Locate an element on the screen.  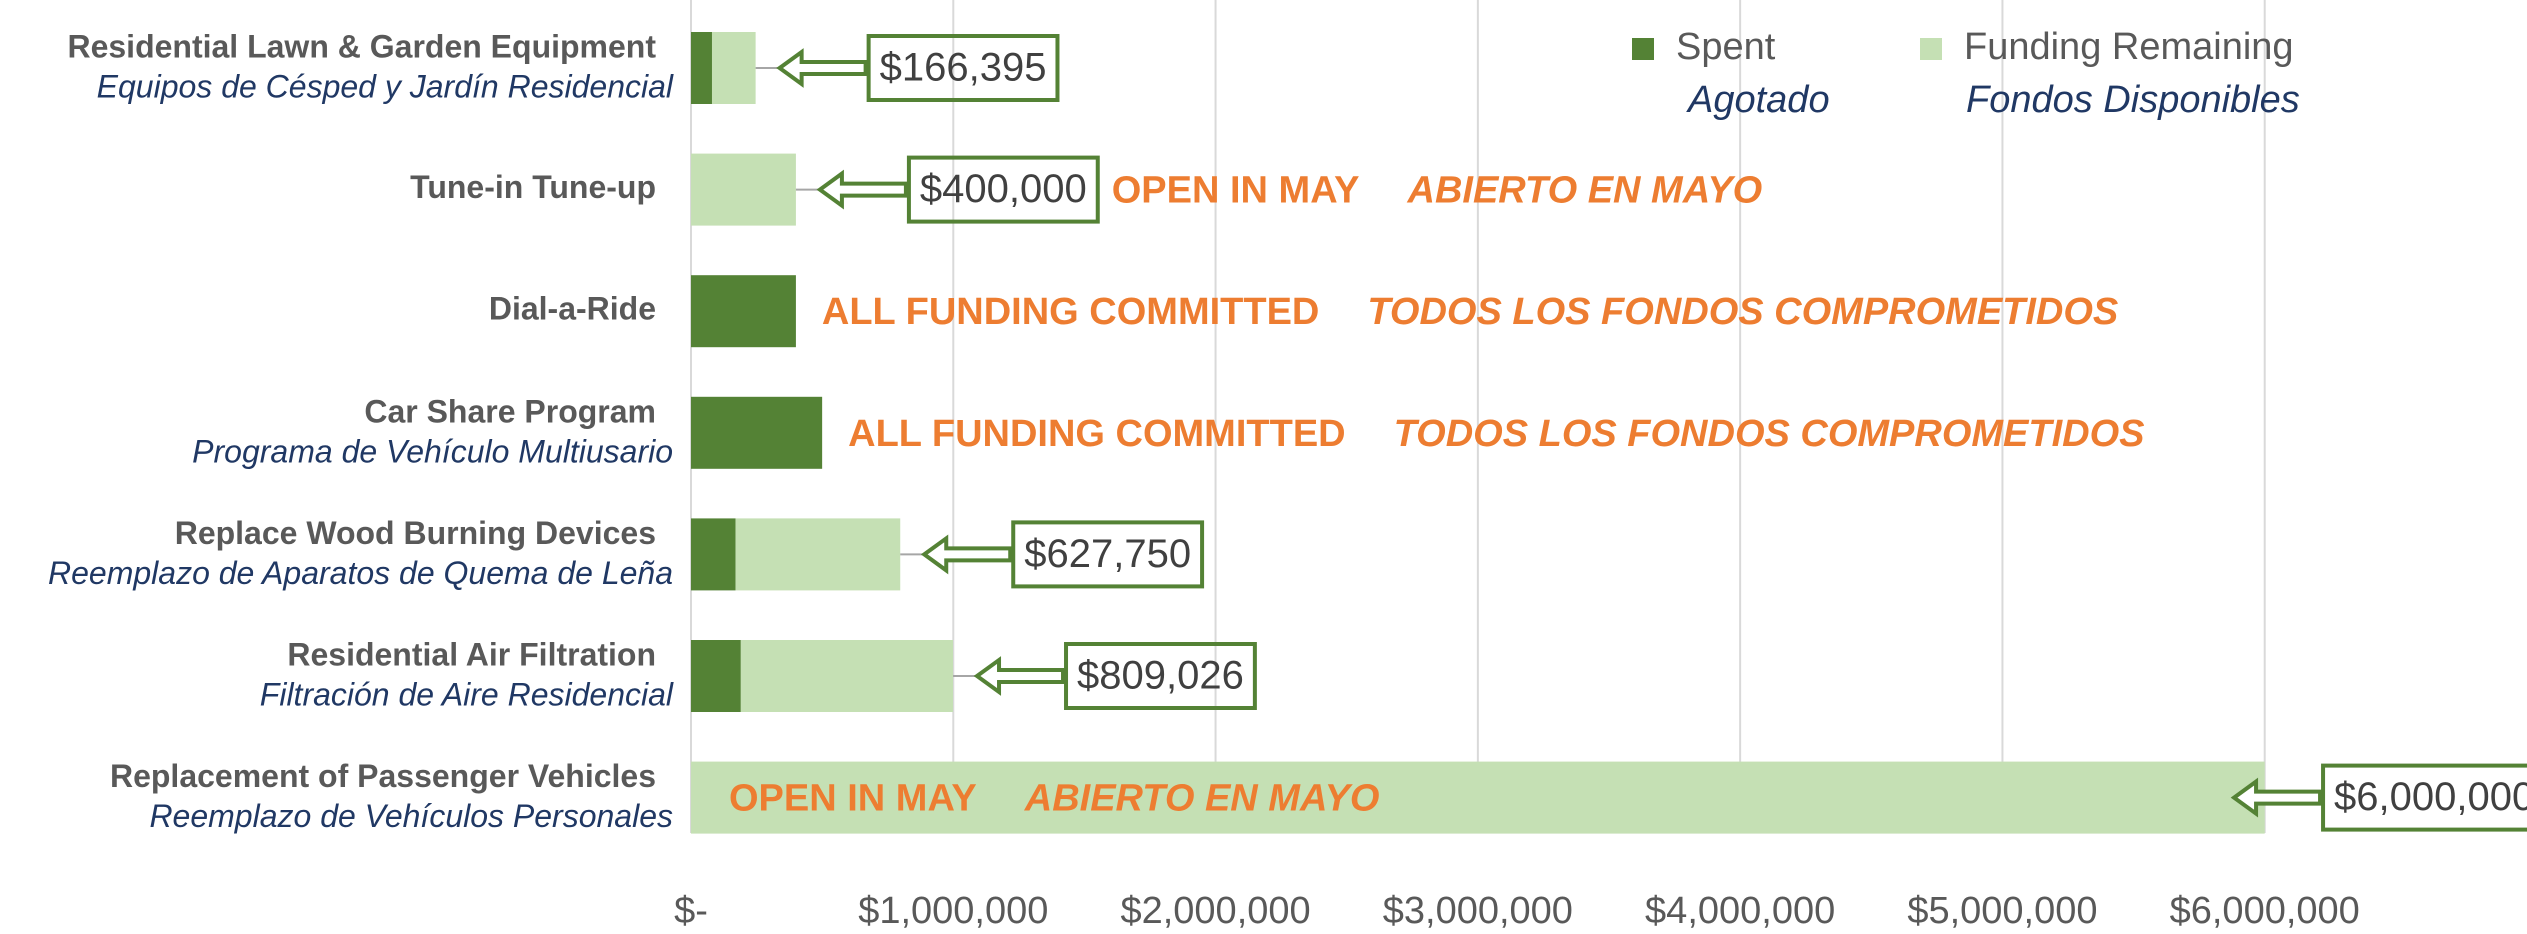
callout: $627,750 is located at coordinates (1052, 554).